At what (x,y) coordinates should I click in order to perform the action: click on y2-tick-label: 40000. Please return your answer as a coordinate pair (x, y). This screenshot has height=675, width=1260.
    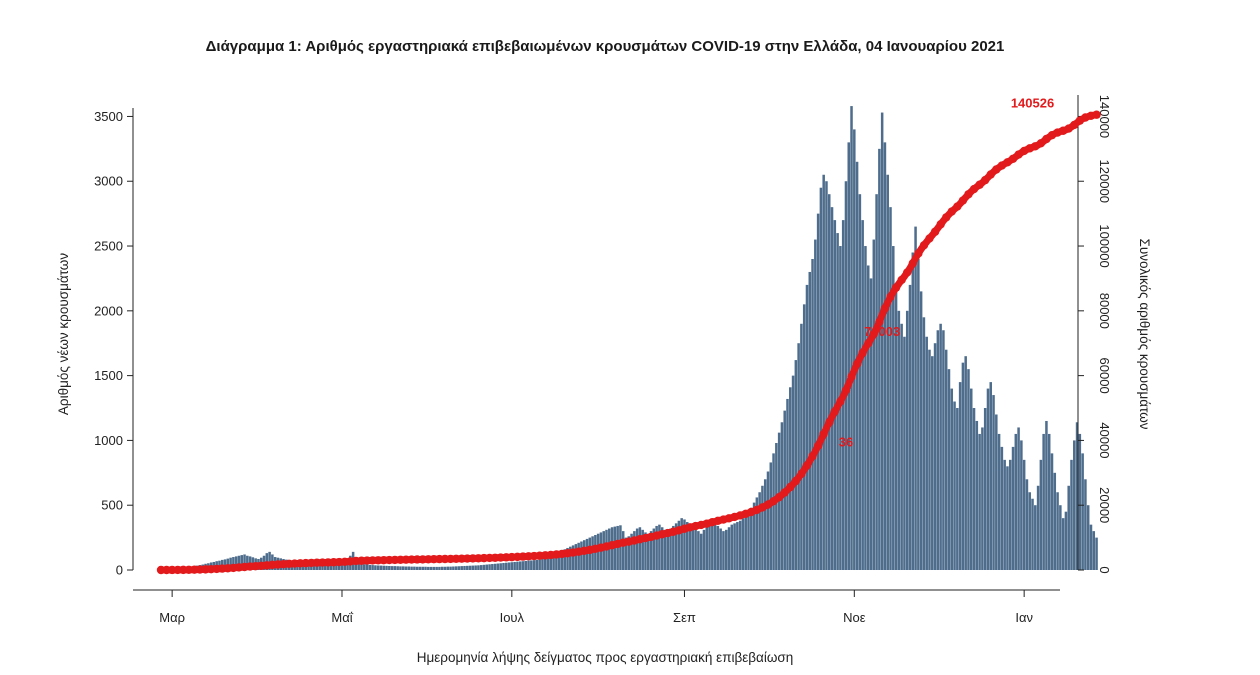
    Looking at the image, I should click on (1104, 440).